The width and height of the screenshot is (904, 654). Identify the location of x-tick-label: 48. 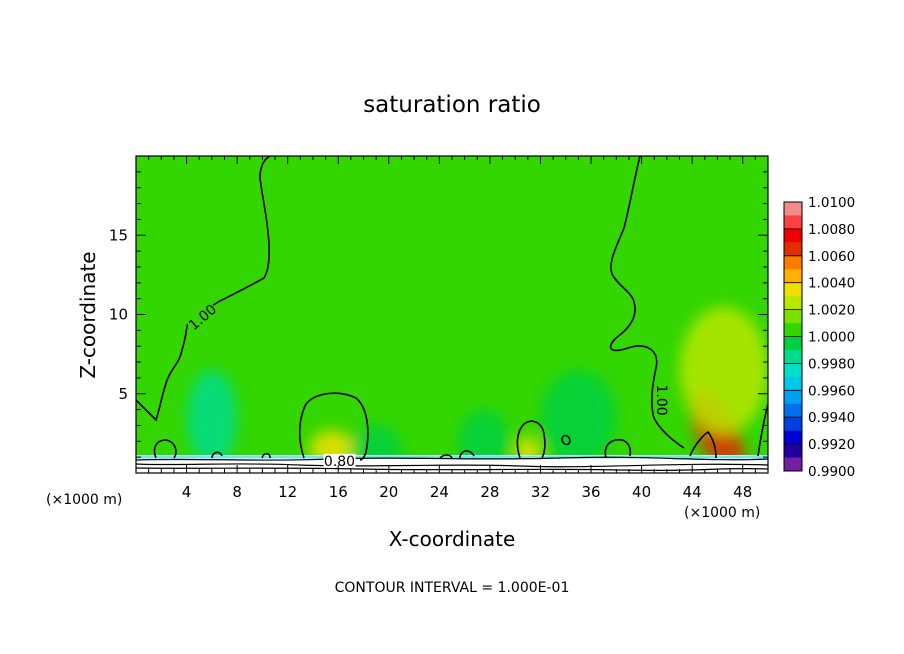
(742, 492).